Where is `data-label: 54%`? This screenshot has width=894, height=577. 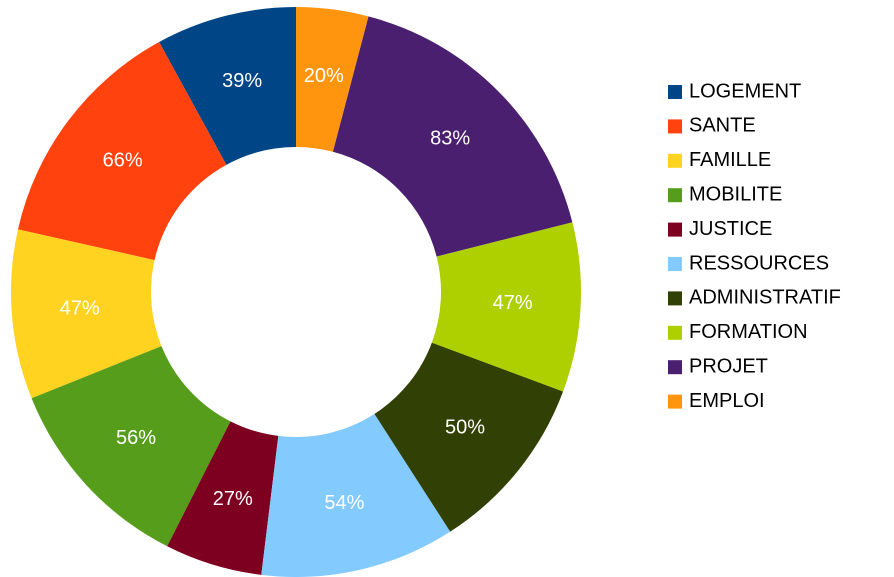
data-label: 54% is located at coordinates (344, 503).